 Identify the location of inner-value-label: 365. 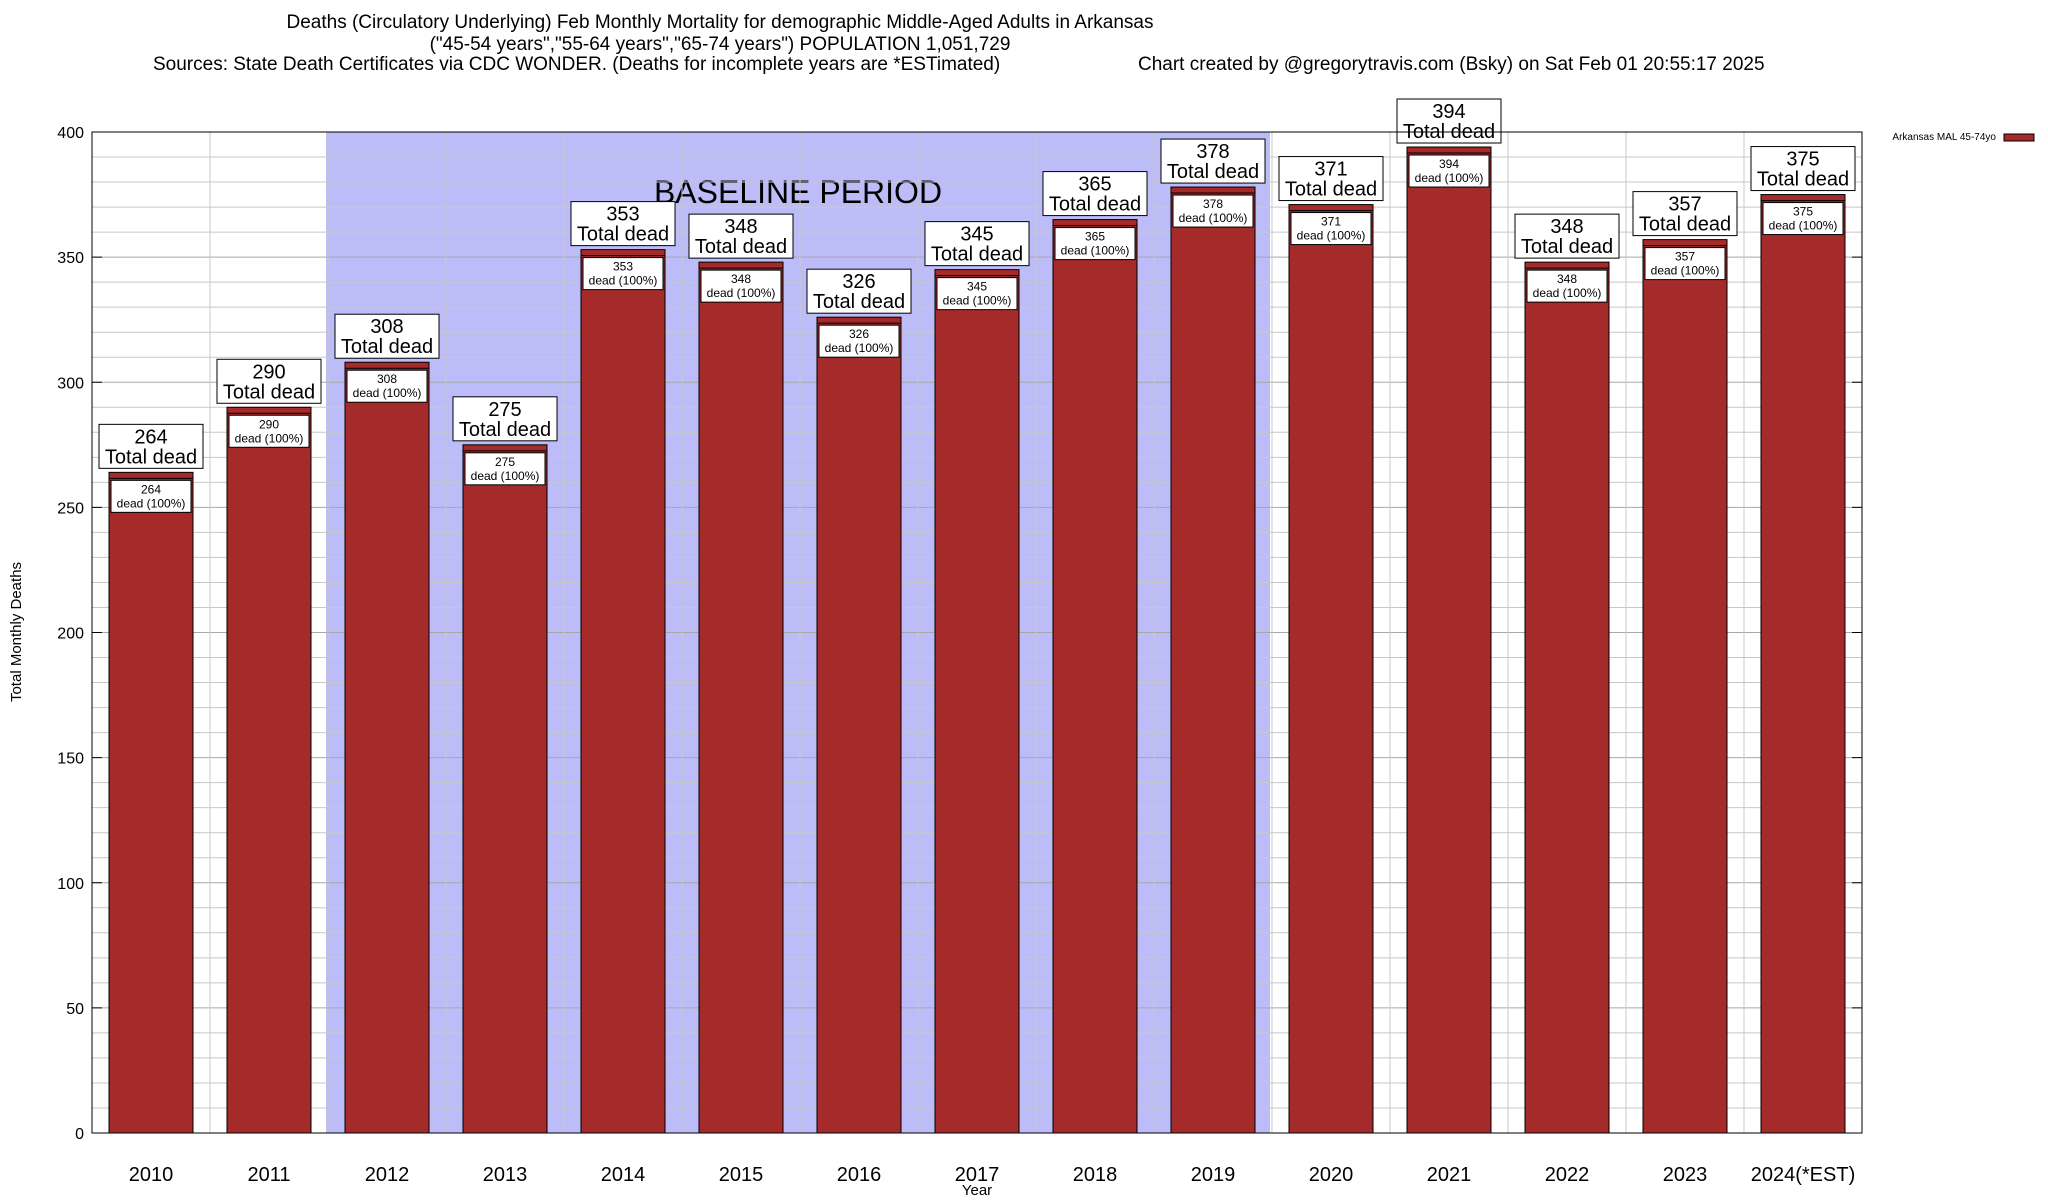
(1095, 237).